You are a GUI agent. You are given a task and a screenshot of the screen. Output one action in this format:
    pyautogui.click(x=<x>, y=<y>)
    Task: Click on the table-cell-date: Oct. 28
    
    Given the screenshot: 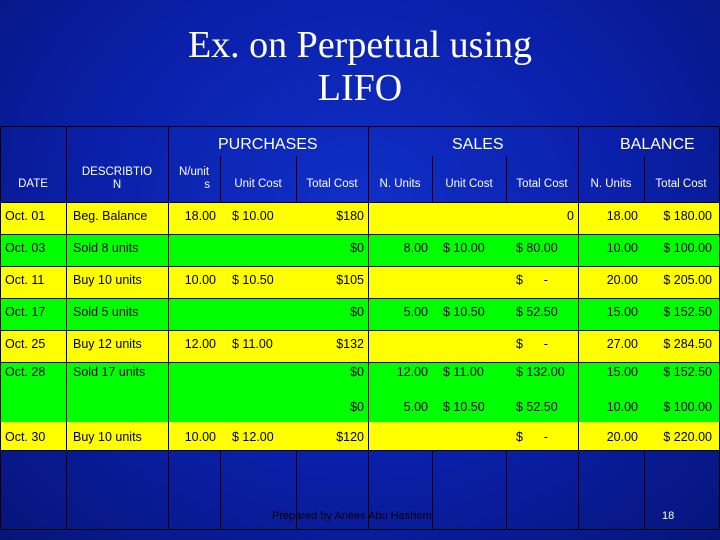 What is the action you would take?
    pyautogui.click(x=25, y=372)
    